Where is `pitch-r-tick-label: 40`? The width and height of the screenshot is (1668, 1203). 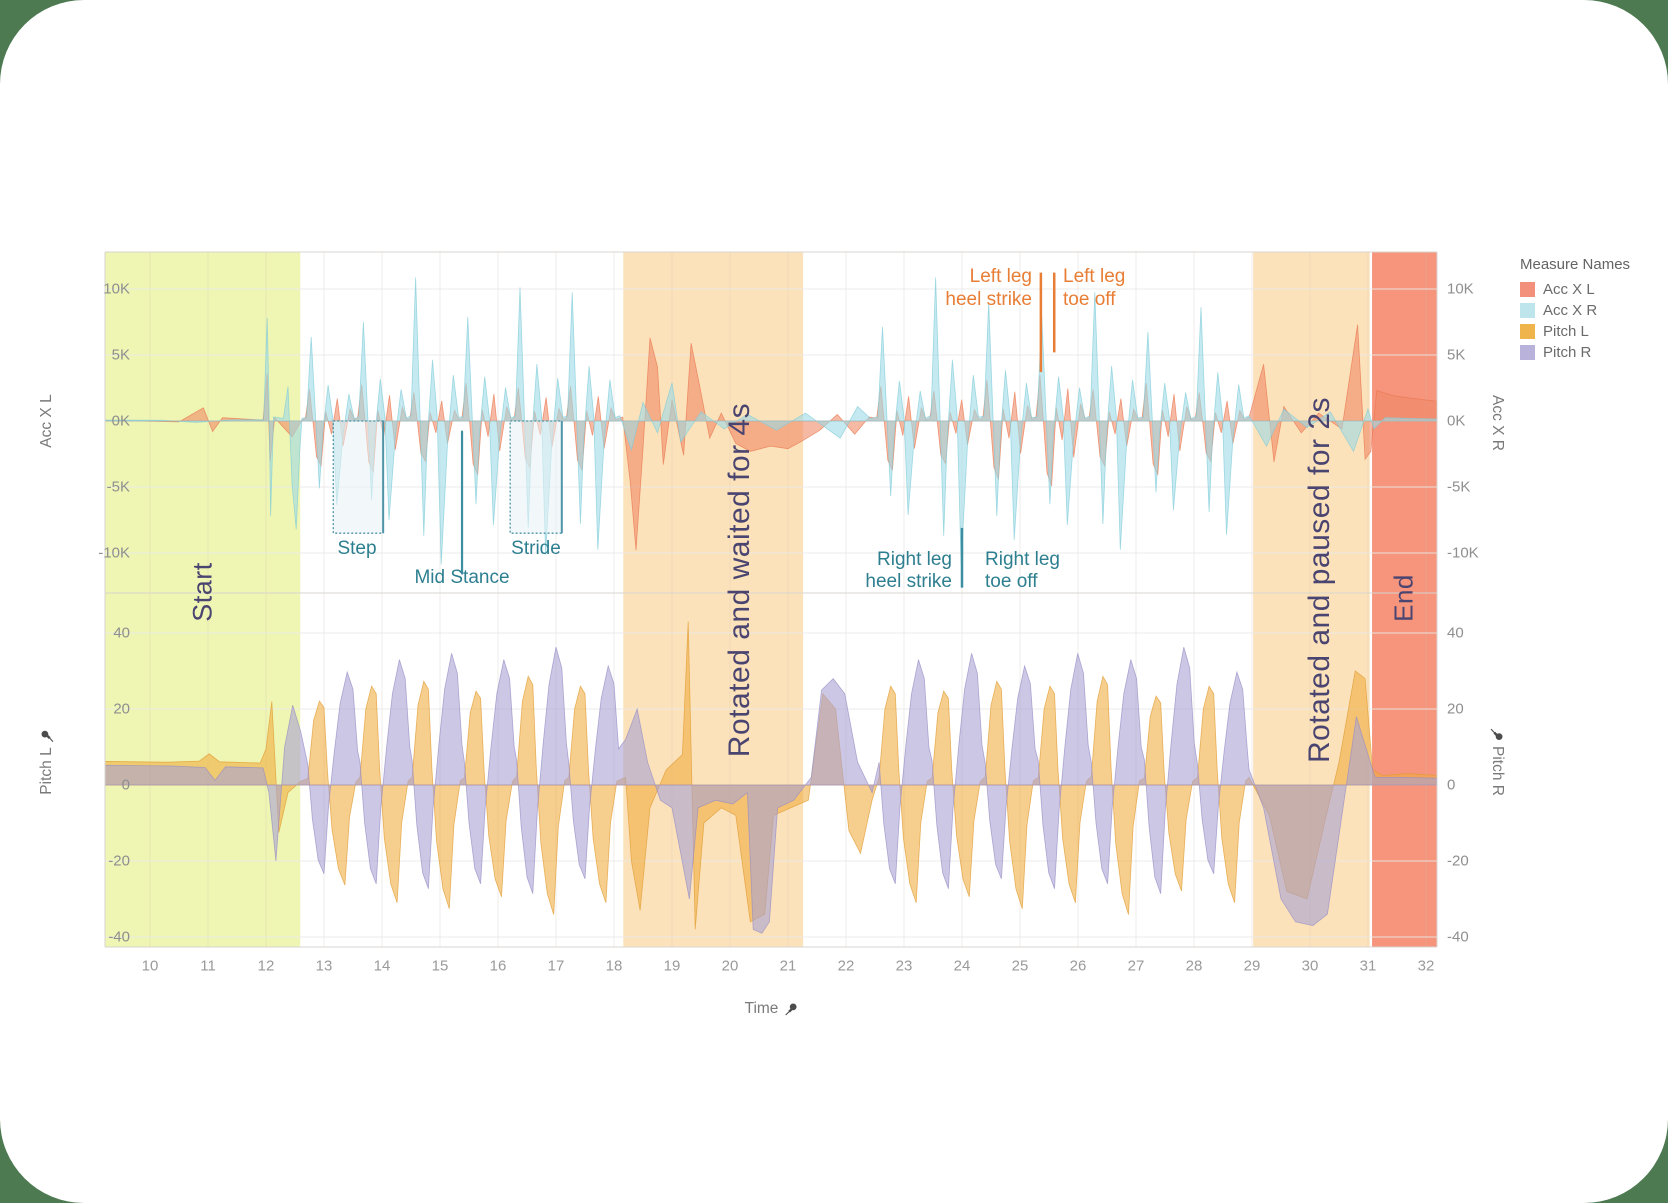 pitch-r-tick-label: 40 is located at coordinates (1455, 633).